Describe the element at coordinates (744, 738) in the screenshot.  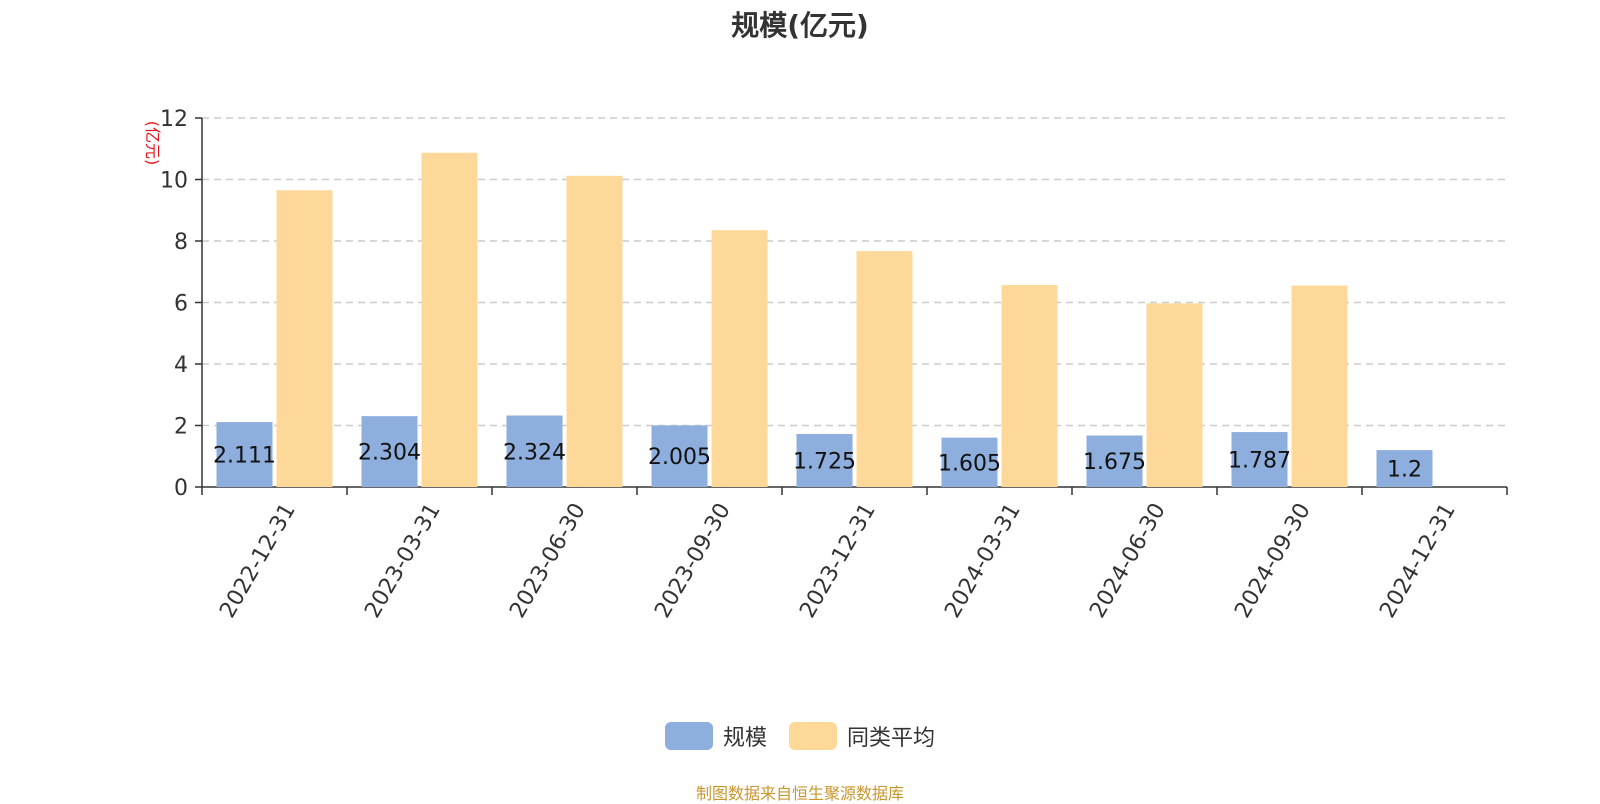
I see `legend-label-series-1: 规模` at that location.